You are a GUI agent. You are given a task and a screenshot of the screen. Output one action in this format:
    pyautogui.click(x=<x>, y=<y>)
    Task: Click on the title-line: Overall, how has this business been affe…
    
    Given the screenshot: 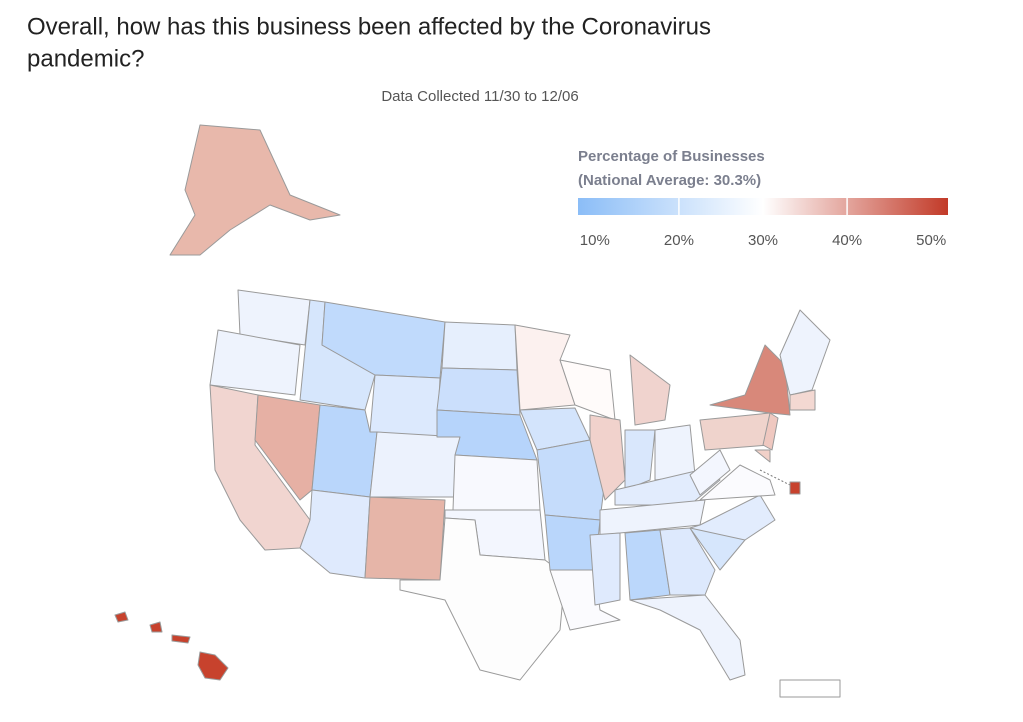 What is the action you would take?
    pyautogui.click(x=369, y=26)
    